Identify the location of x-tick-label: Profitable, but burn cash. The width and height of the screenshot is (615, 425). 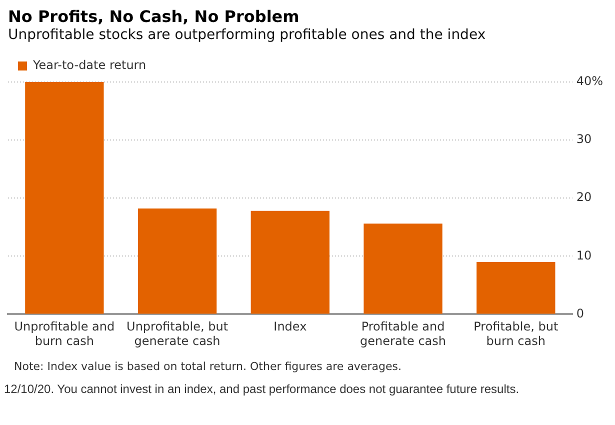
(516, 334).